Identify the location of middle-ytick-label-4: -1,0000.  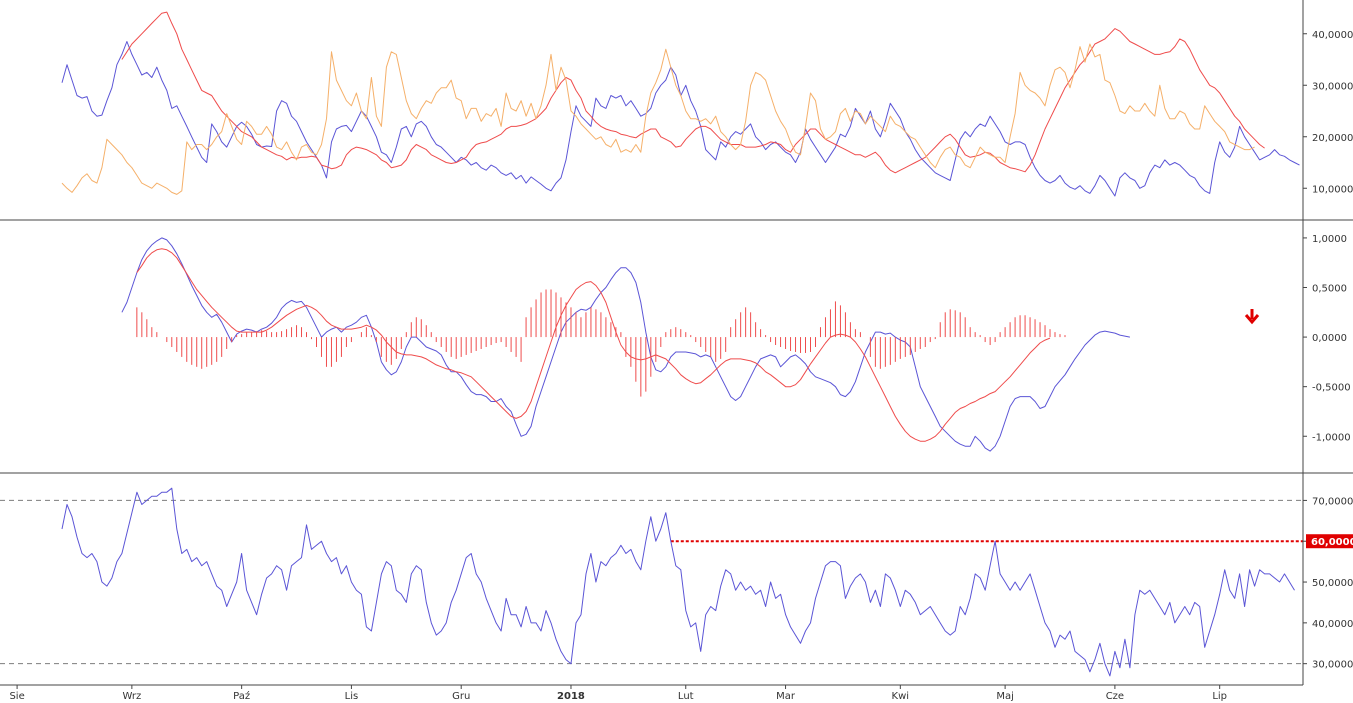
(1331, 437).